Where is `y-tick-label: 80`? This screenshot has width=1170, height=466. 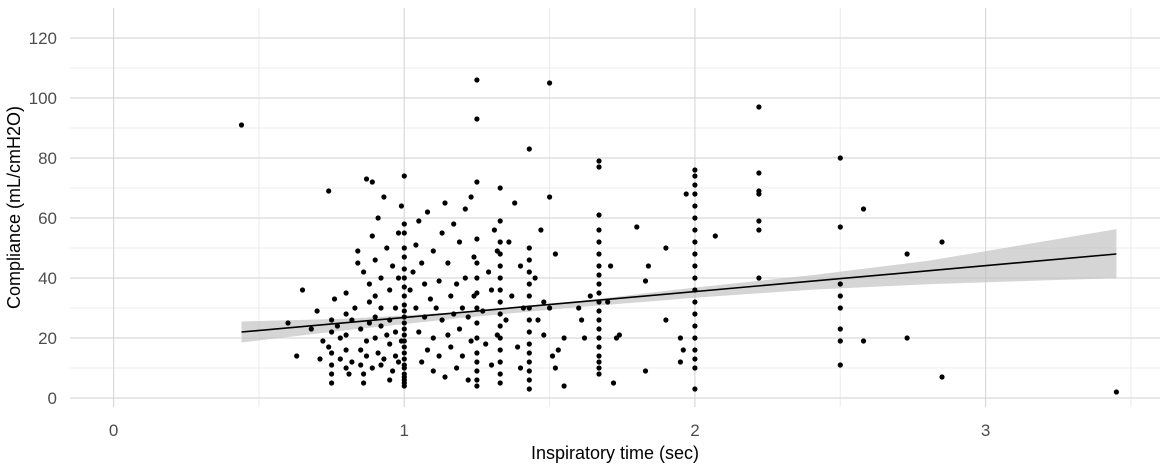
y-tick-label: 80 is located at coordinates (47, 158).